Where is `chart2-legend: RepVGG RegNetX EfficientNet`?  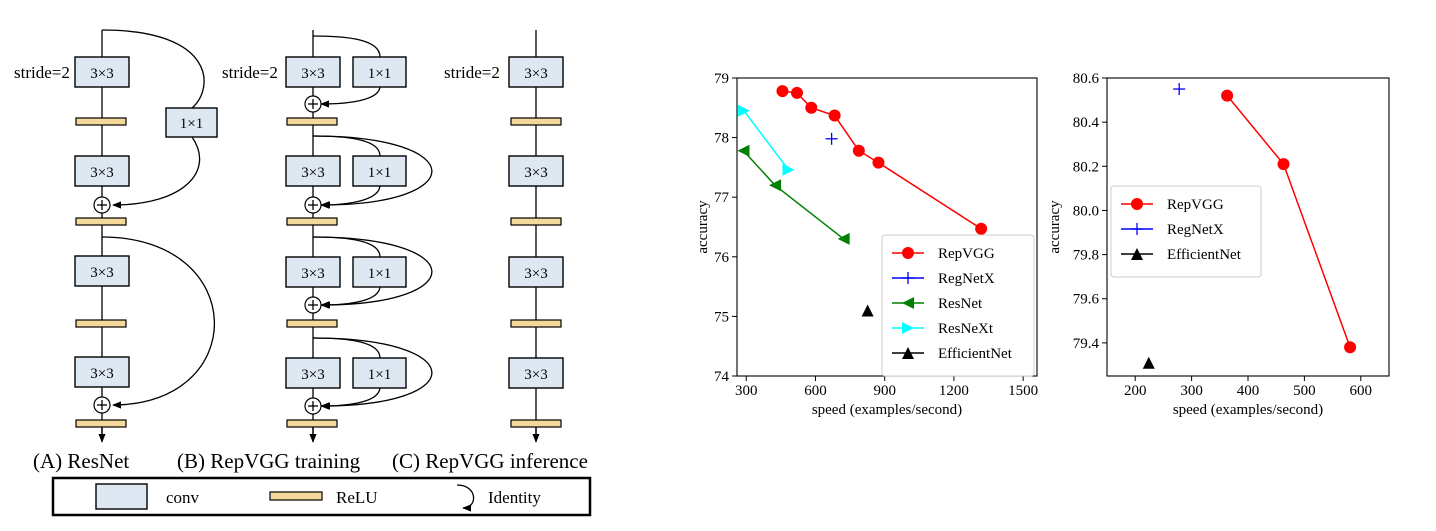 chart2-legend: RepVGG RegNetX EfficientNet is located at coordinates (1186, 231).